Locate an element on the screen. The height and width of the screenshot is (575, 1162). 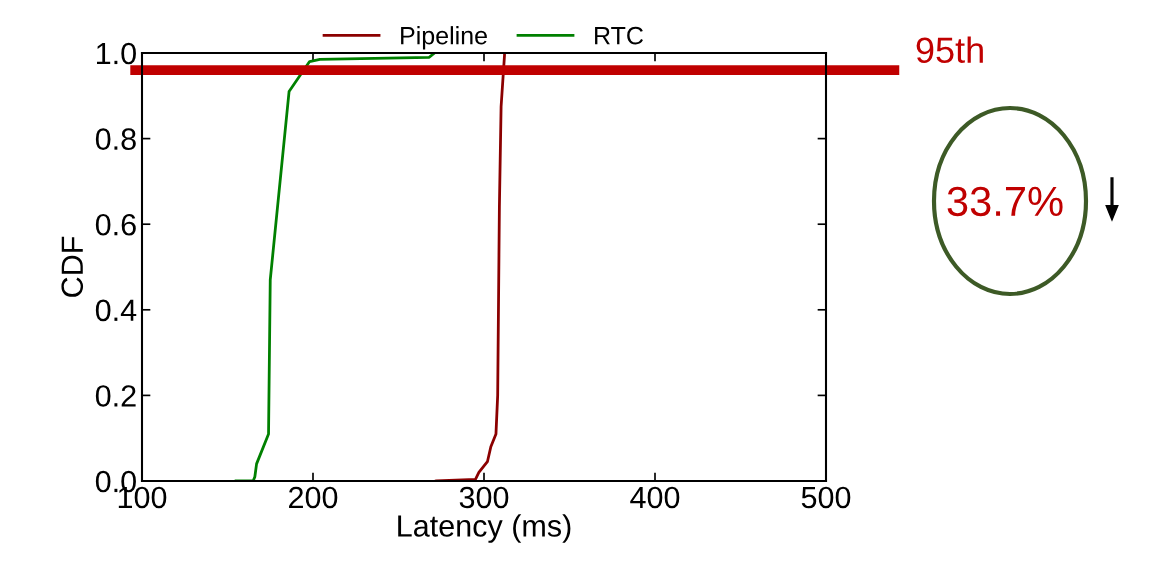
y-tick-label: 0.2 is located at coordinates (115, 396).